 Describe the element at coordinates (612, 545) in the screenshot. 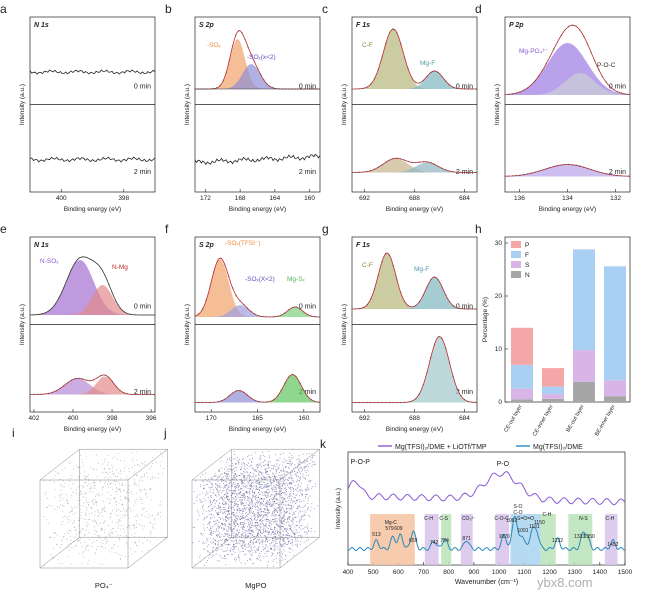

I see `band-number: 1452` at that location.